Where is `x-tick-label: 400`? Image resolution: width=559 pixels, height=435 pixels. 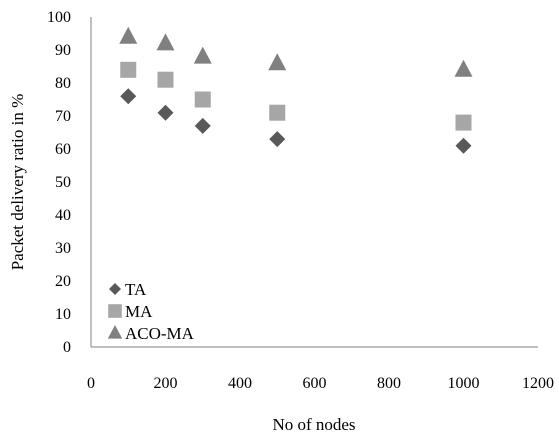 x-tick-label: 400 is located at coordinates (240, 383).